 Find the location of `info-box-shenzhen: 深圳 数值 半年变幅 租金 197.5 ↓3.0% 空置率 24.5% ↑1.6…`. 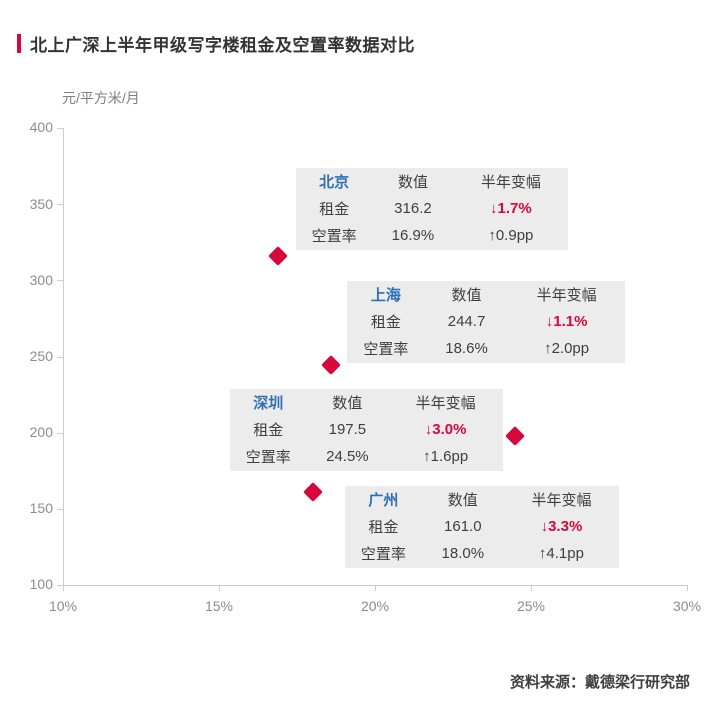

info-box-shenzhen: 深圳 数值 半年变幅 租金 197.5 ↓3.0% 空置率 24.5% ↑1.6… is located at coordinates (366, 430).